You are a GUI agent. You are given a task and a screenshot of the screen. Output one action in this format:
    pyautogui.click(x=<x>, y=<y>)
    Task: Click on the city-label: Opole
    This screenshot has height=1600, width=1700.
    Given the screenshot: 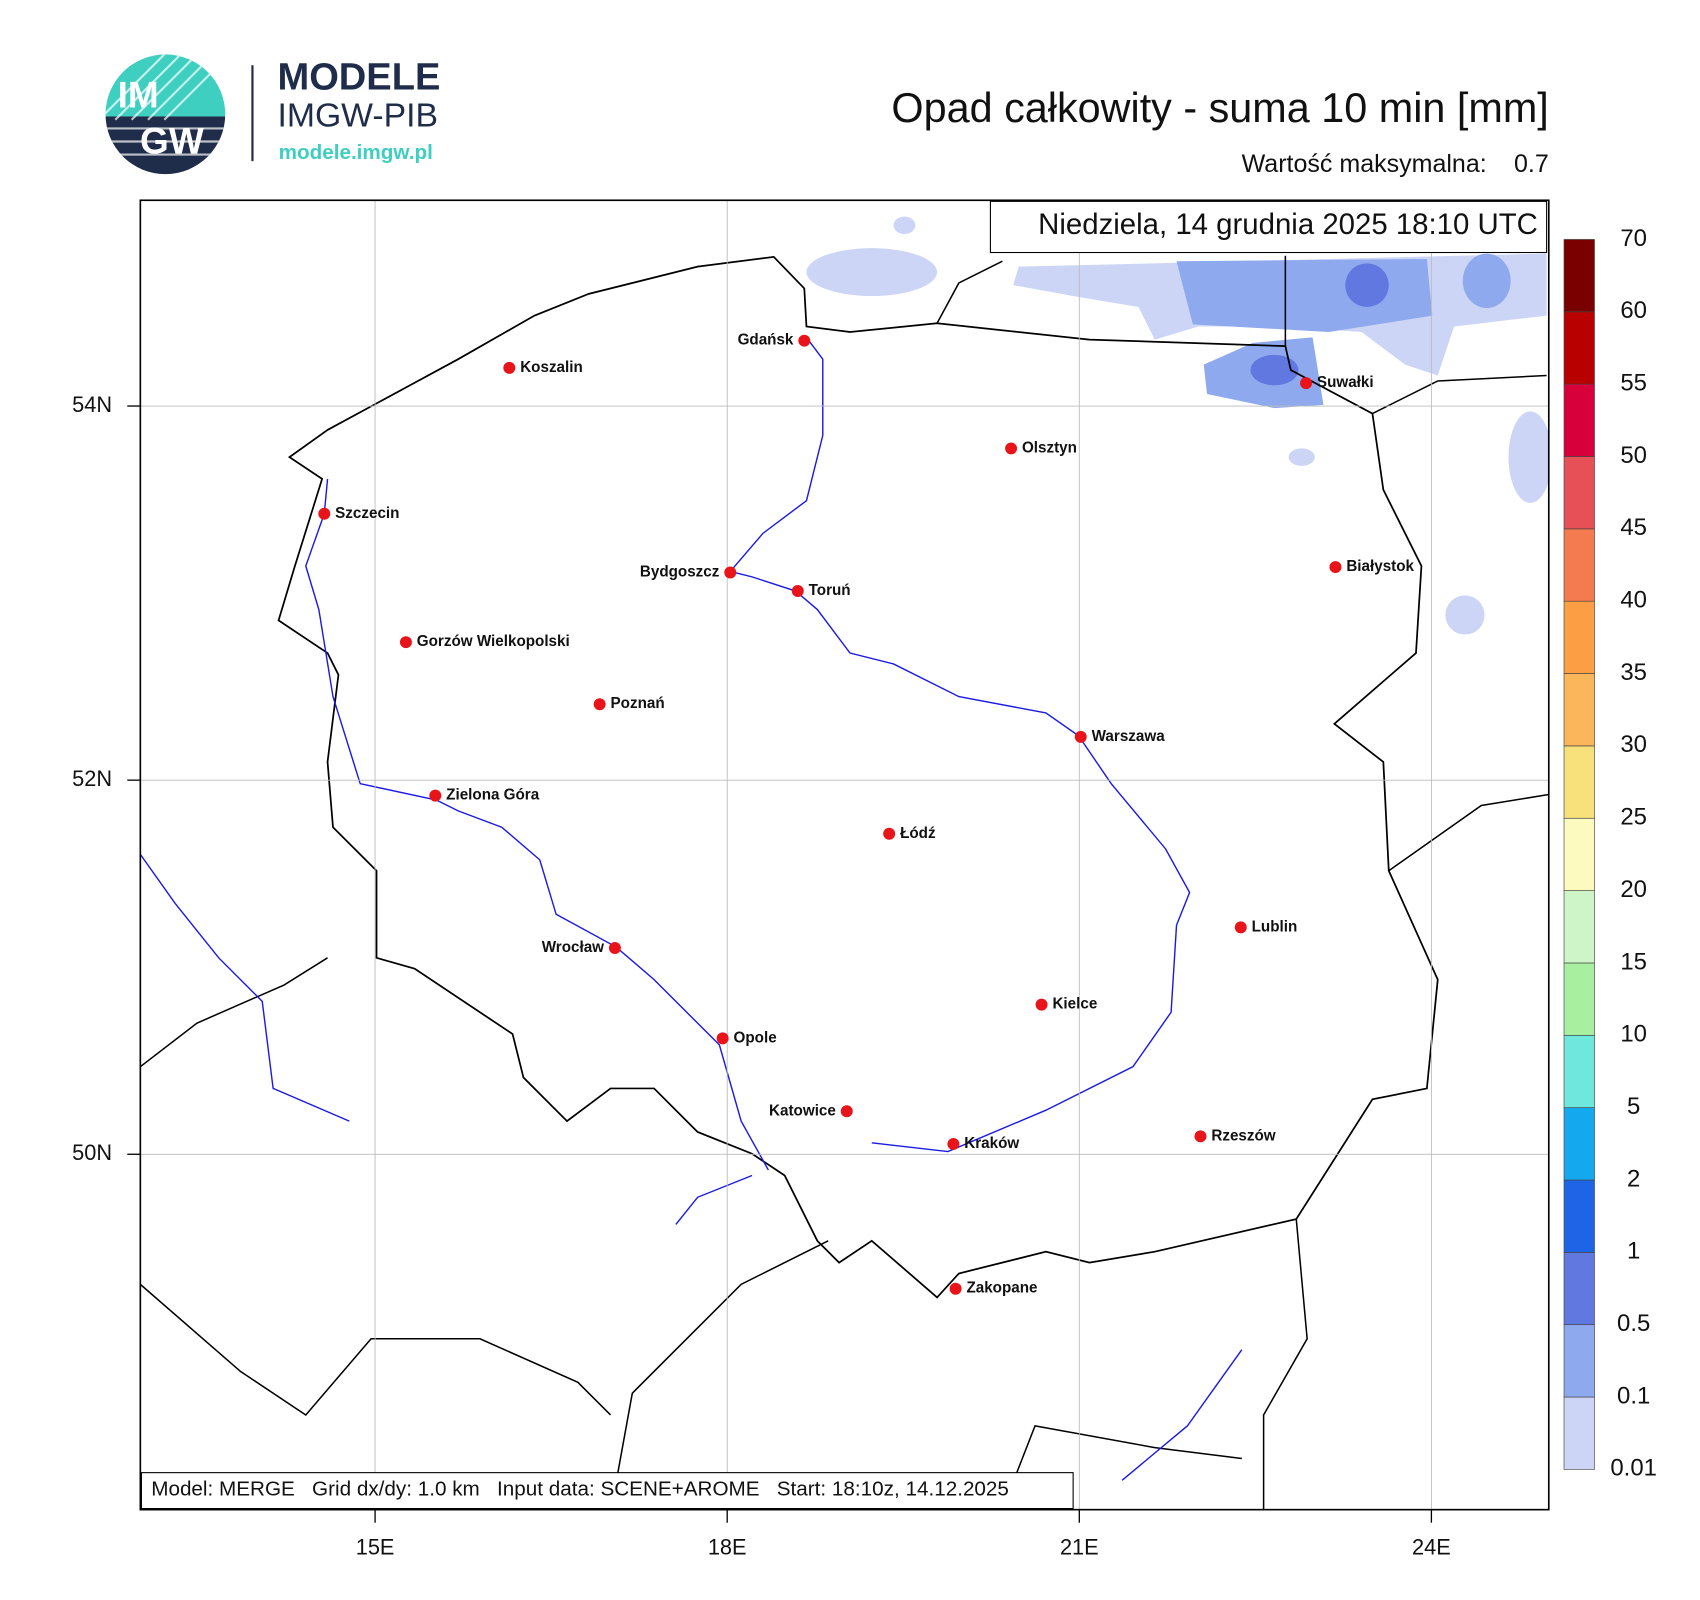 What is the action you would take?
    pyautogui.click(x=755, y=1037)
    